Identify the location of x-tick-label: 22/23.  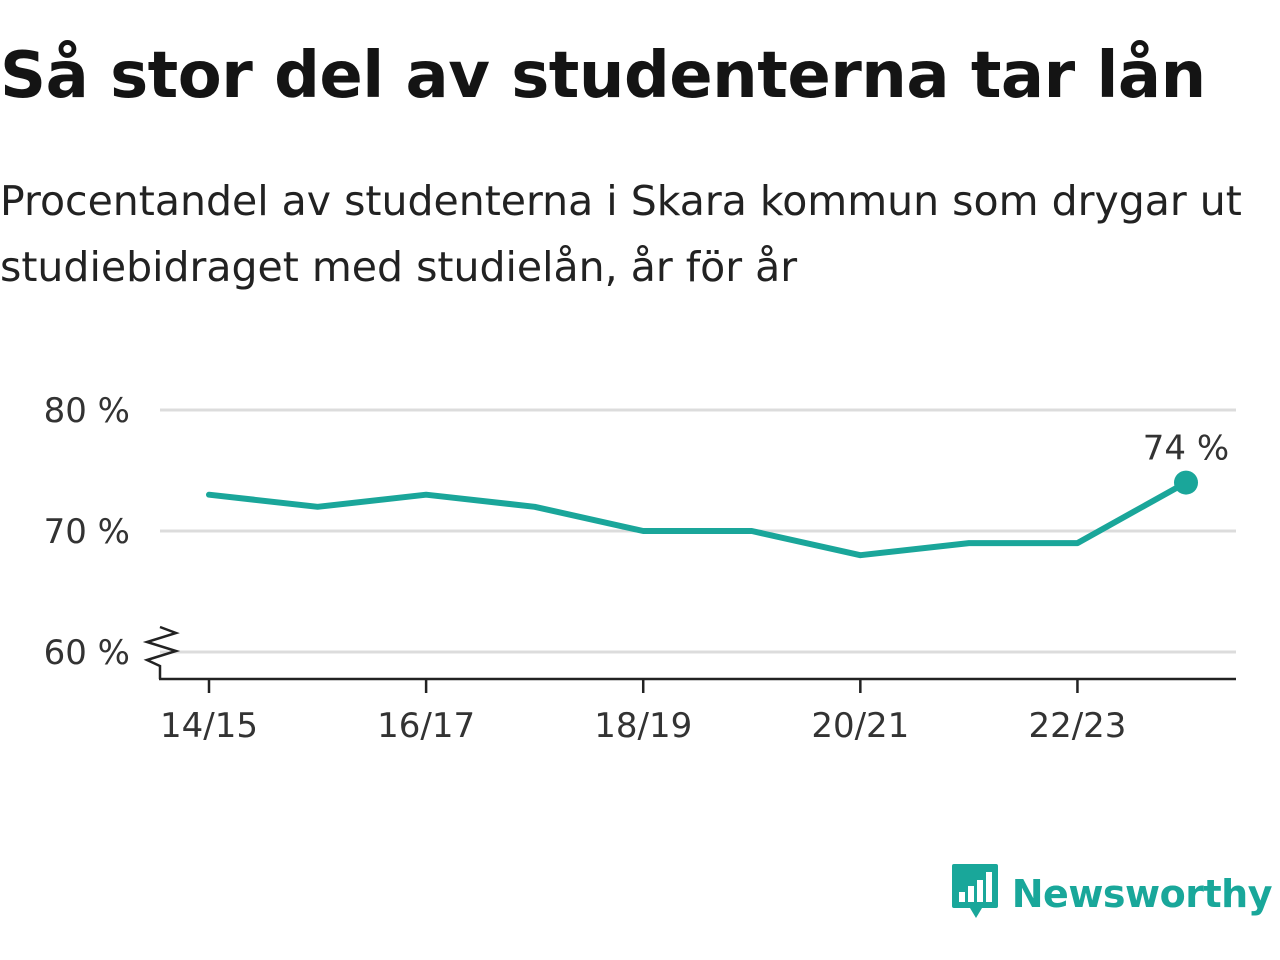
(1077, 726).